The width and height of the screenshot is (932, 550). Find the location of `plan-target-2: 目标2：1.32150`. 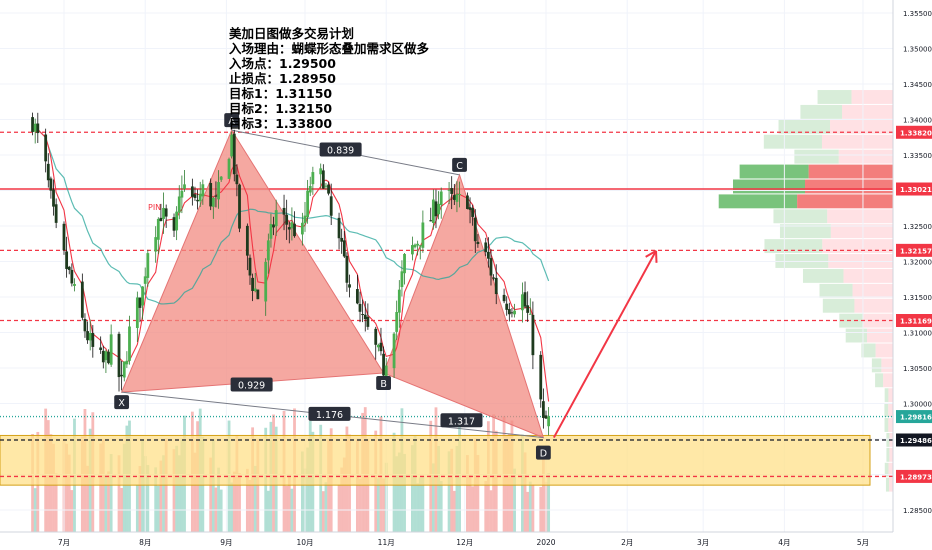

plan-target-2: 目标2：1.32150 is located at coordinates (281, 108).